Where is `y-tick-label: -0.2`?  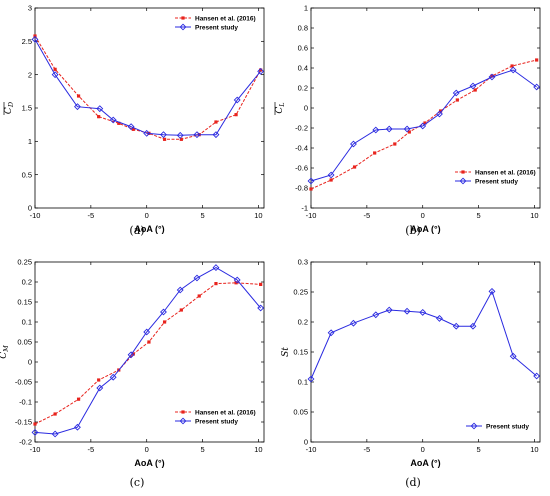
y-tick-label: -0.2 is located at coordinates (301, 128).